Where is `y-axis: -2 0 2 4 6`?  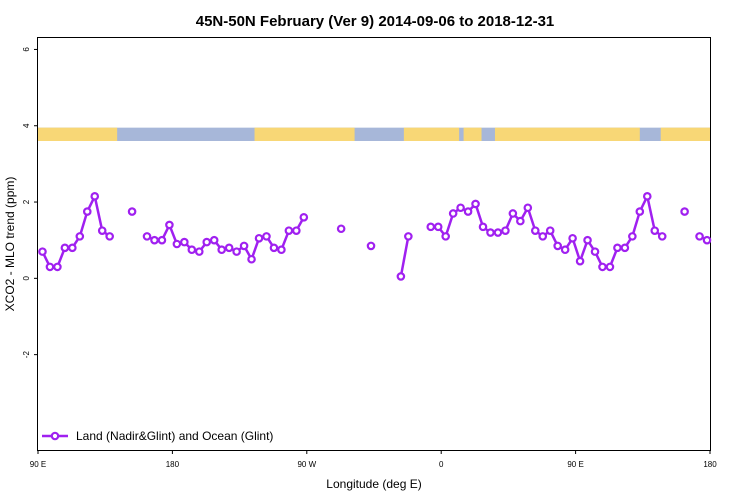 y-axis: -2 0 2 4 6 is located at coordinates (30, 203).